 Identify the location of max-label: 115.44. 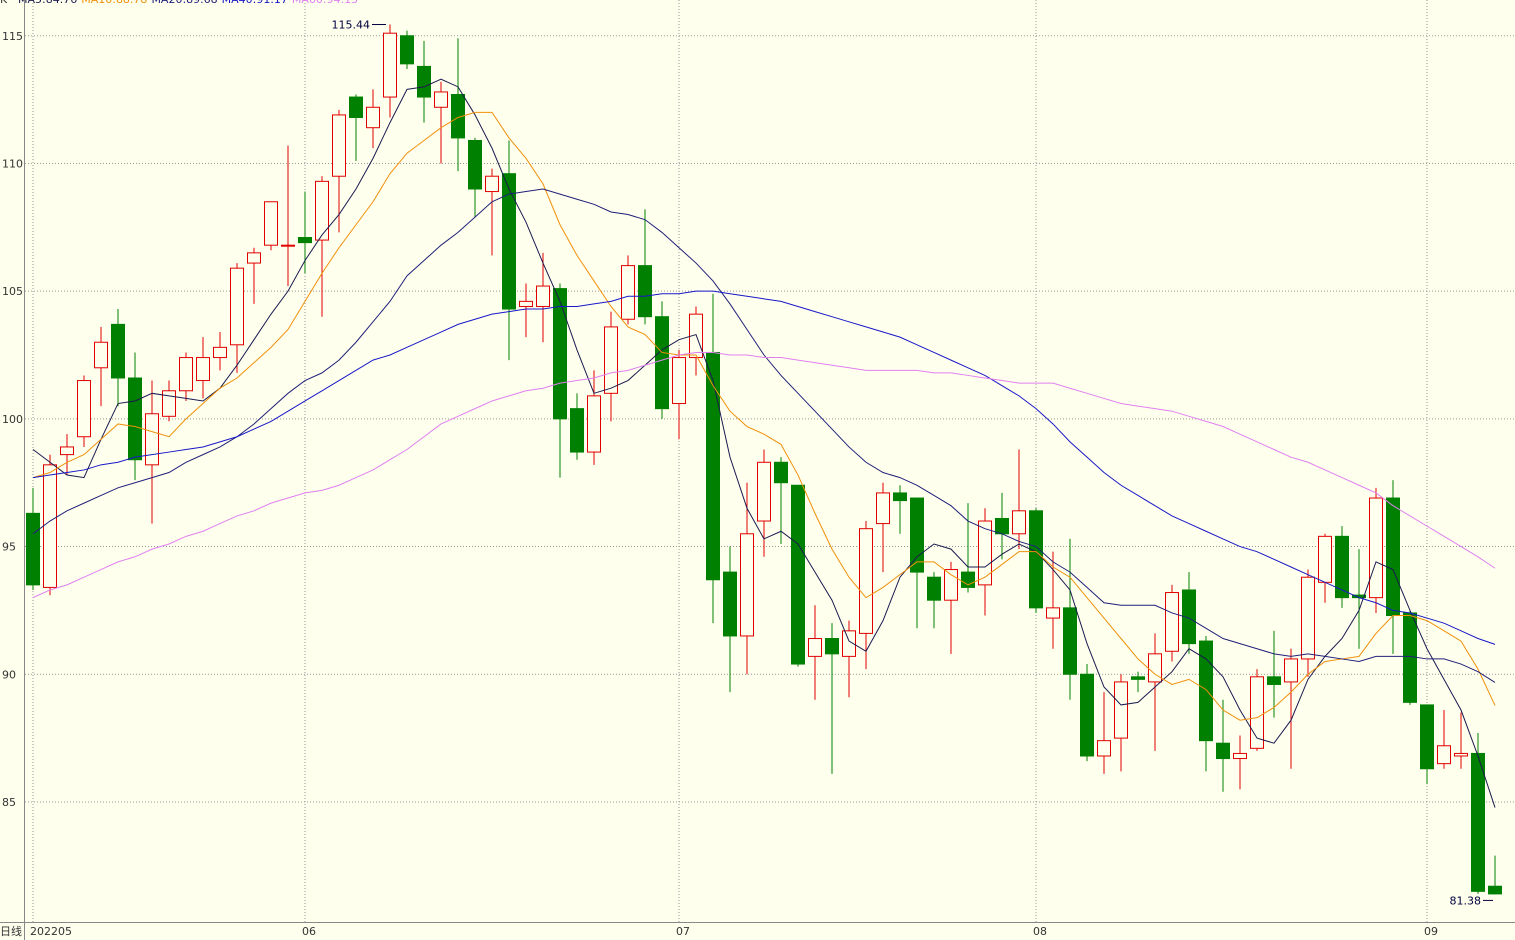
(351, 25).